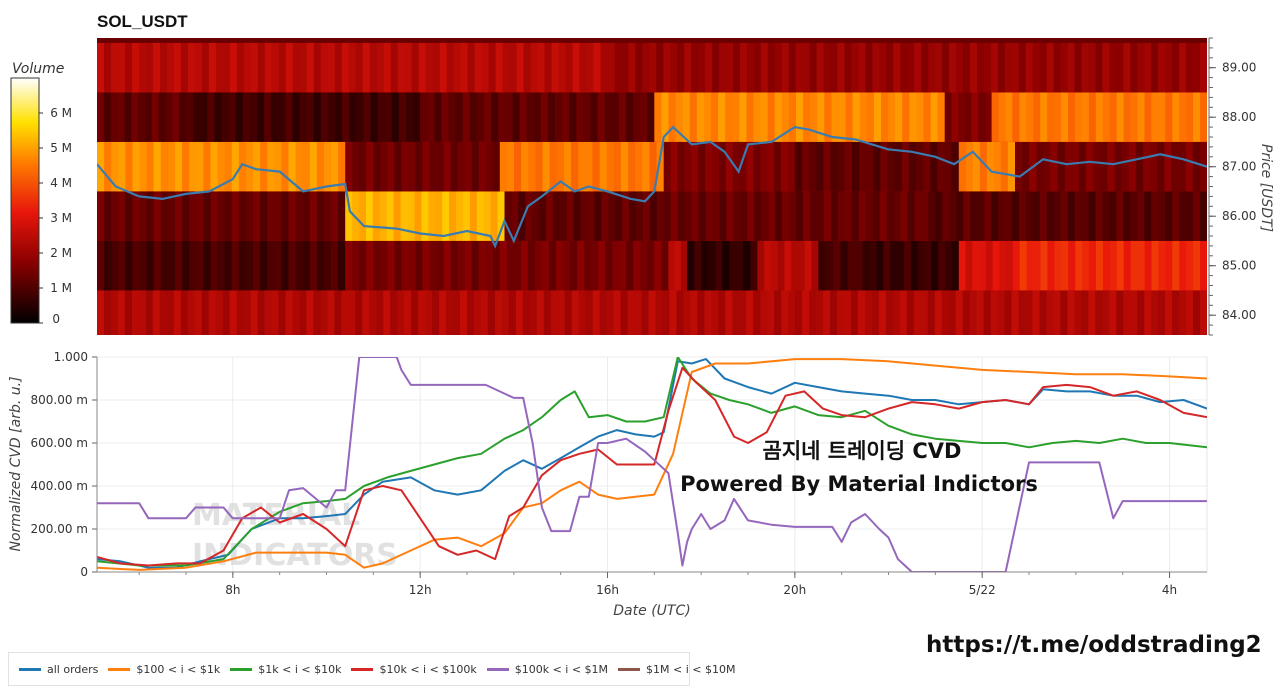  Describe the element at coordinates (652, 584) in the screenshot. I see `cvd-x-axis: 8h 12h 16h 20h 5/22 4h` at that location.